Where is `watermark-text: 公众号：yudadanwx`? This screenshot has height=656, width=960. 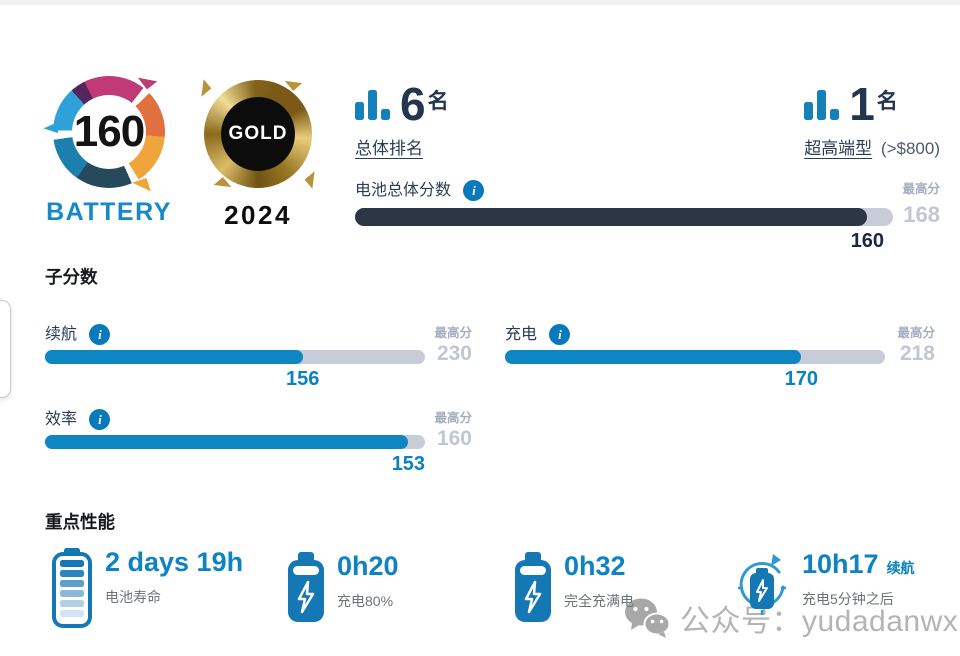
watermark-text: 公众号：yudadanwx is located at coordinates (819, 621).